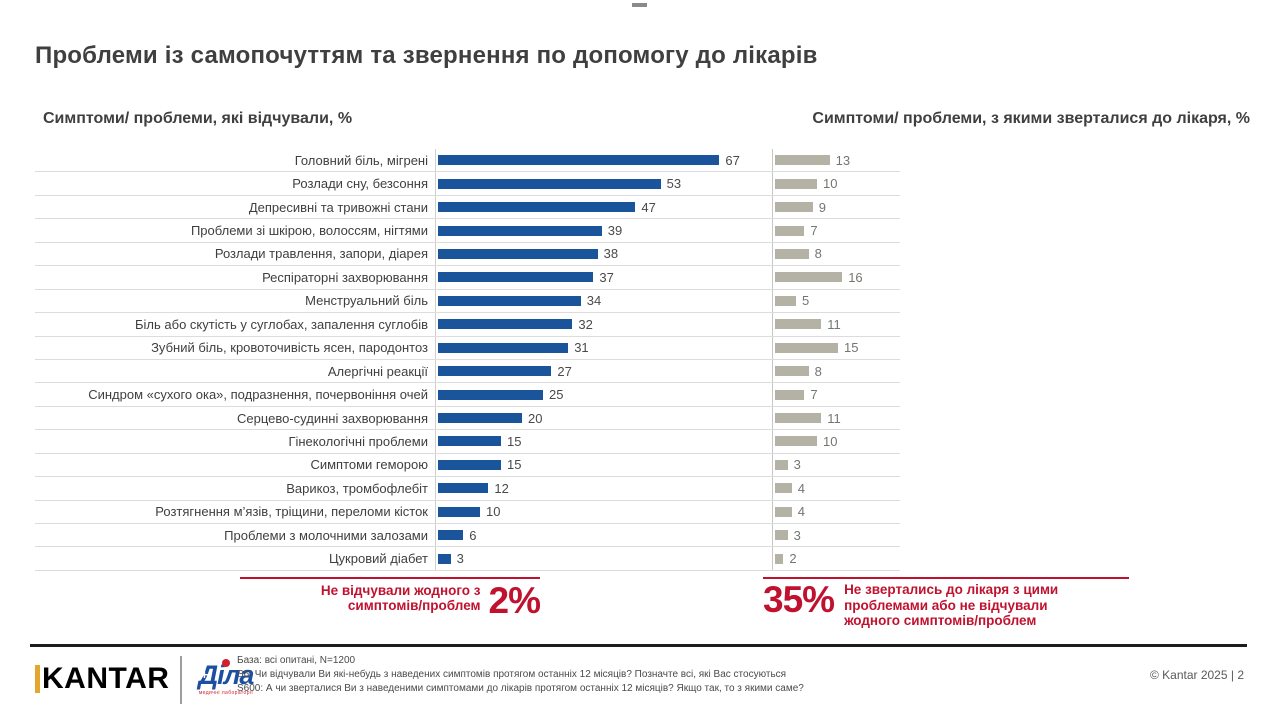 Image resolution: width=1280 pixels, height=720 pixels. I want to click on felt-value-label: 53, so click(674, 184).